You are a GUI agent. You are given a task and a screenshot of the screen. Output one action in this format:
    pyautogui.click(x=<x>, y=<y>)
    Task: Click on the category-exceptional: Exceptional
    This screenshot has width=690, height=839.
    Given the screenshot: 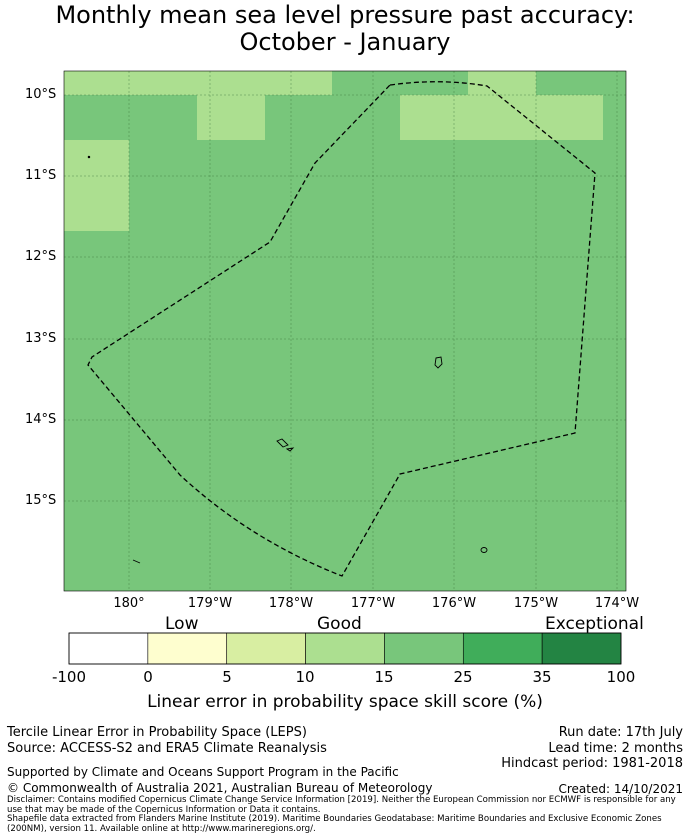 What is the action you would take?
    pyautogui.click(x=594, y=624)
    